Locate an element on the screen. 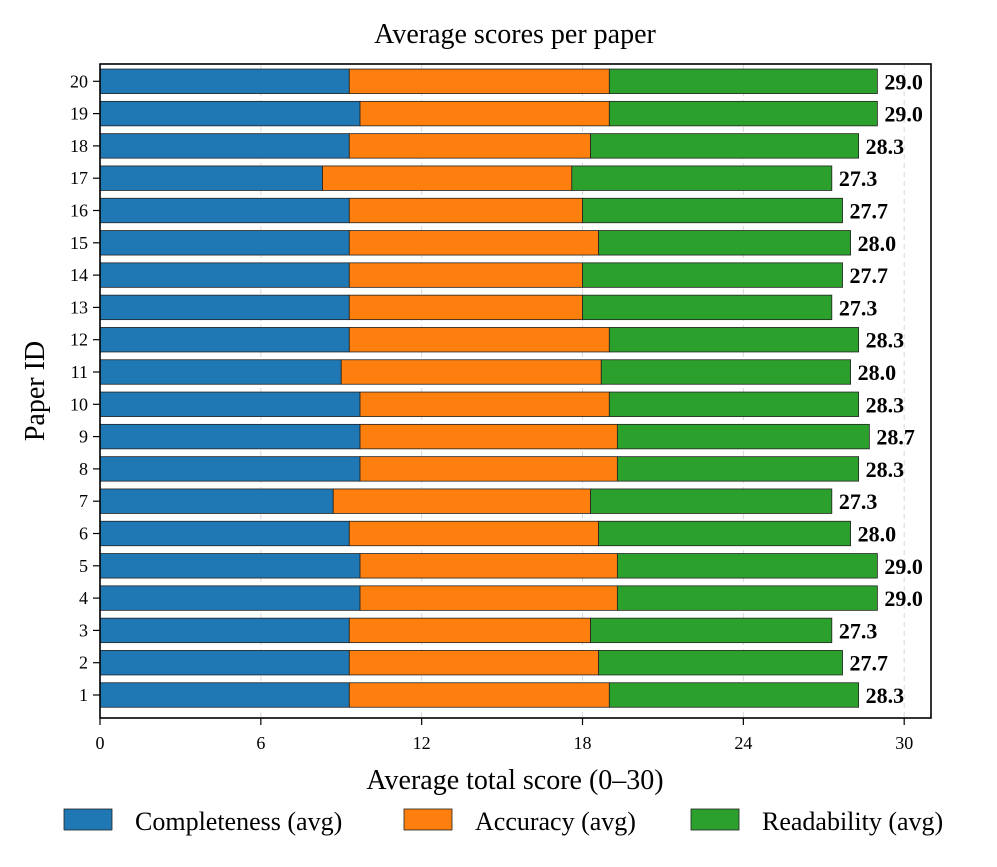  x-axis-label: Average total score (0–30) is located at coordinates (514, 780).